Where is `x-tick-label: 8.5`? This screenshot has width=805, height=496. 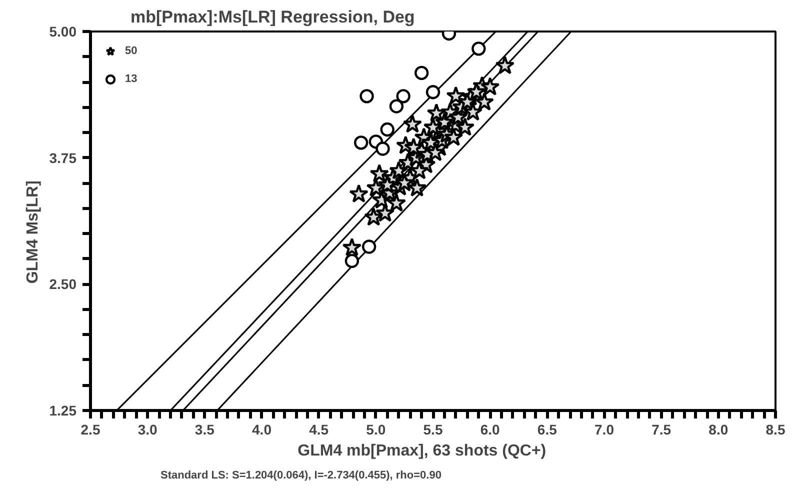
x-tick-label: 8.5 is located at coordinates (776, 430).